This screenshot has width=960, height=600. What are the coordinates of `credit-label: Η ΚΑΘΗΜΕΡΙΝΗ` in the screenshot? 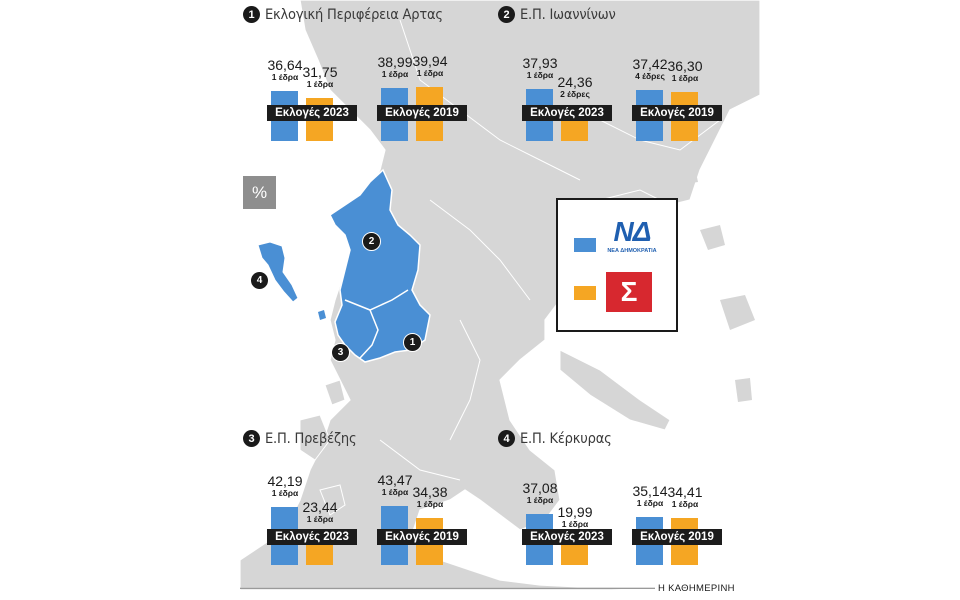 It's located at (696, 588).